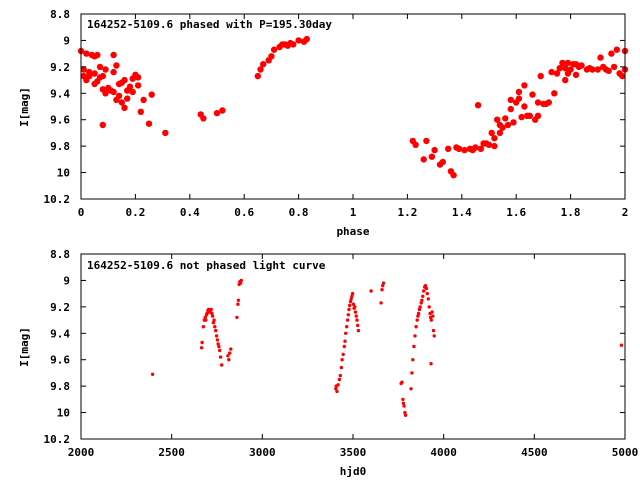 The width and height of the screenshot is (640, 480). What do you see at coordinates (209, 24) in the screenshot?
I see `phased-chart-title: 164252-5109.6 phased with P=195.30day` at bounding box center [209, 24].